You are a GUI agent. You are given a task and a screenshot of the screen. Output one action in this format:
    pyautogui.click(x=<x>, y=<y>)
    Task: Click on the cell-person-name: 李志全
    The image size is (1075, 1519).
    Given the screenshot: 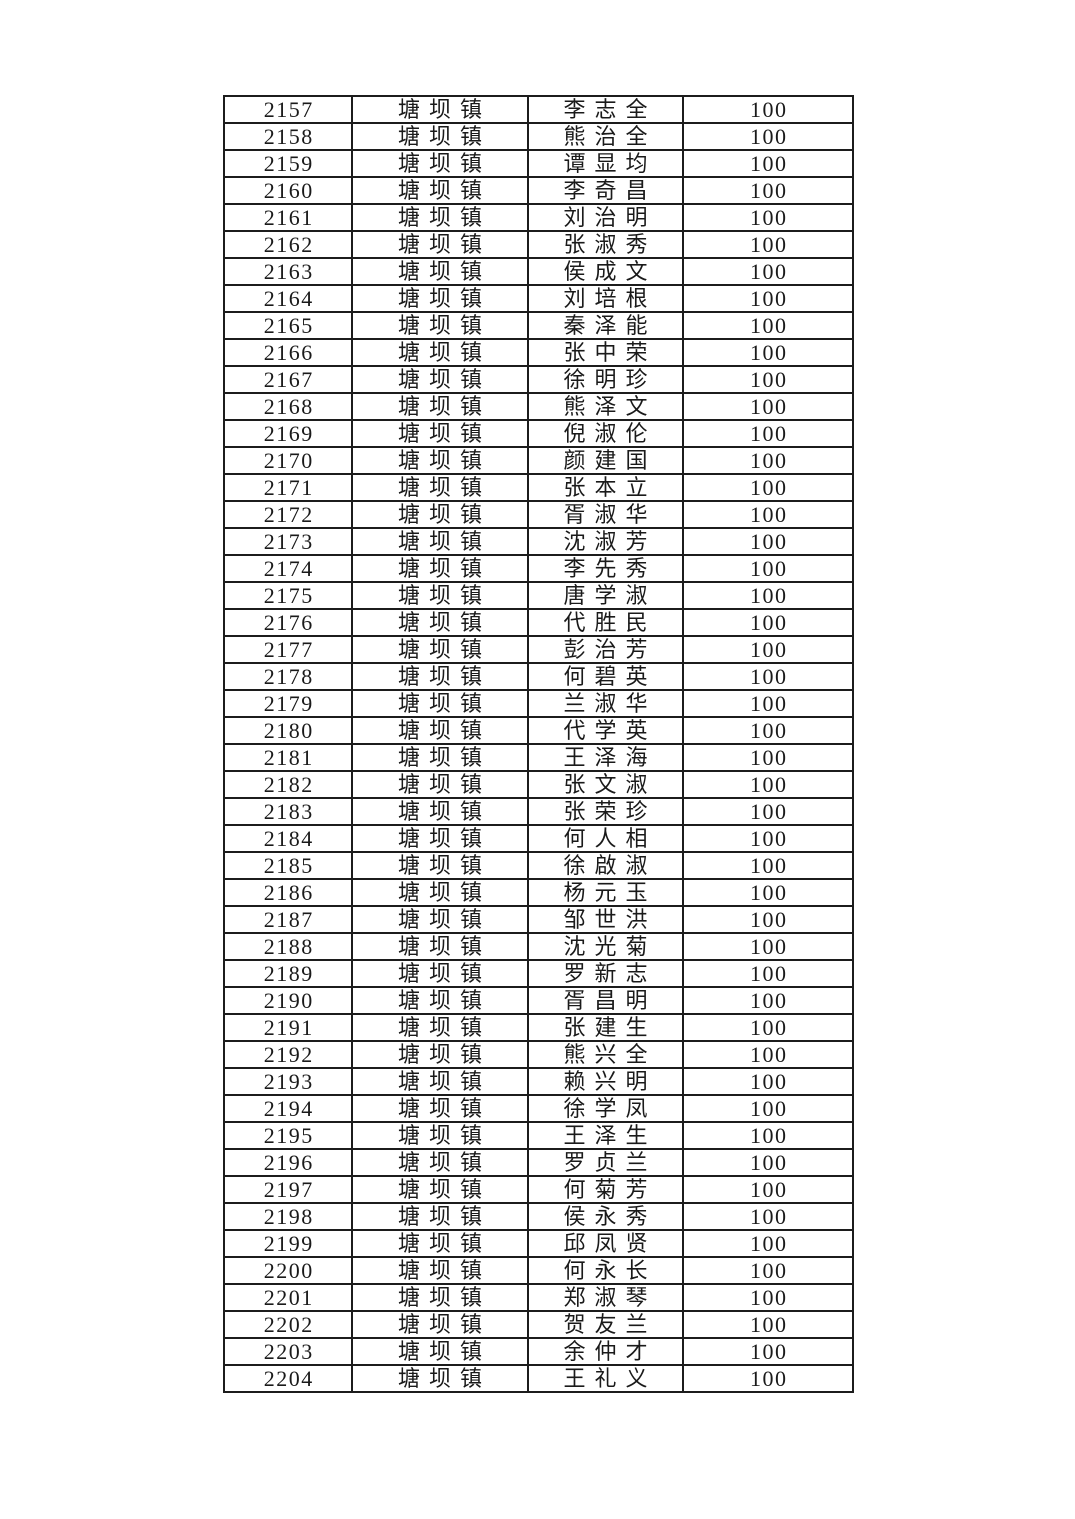 What is the action you would take?
    pyautogui.click(x=605, y=109)
    